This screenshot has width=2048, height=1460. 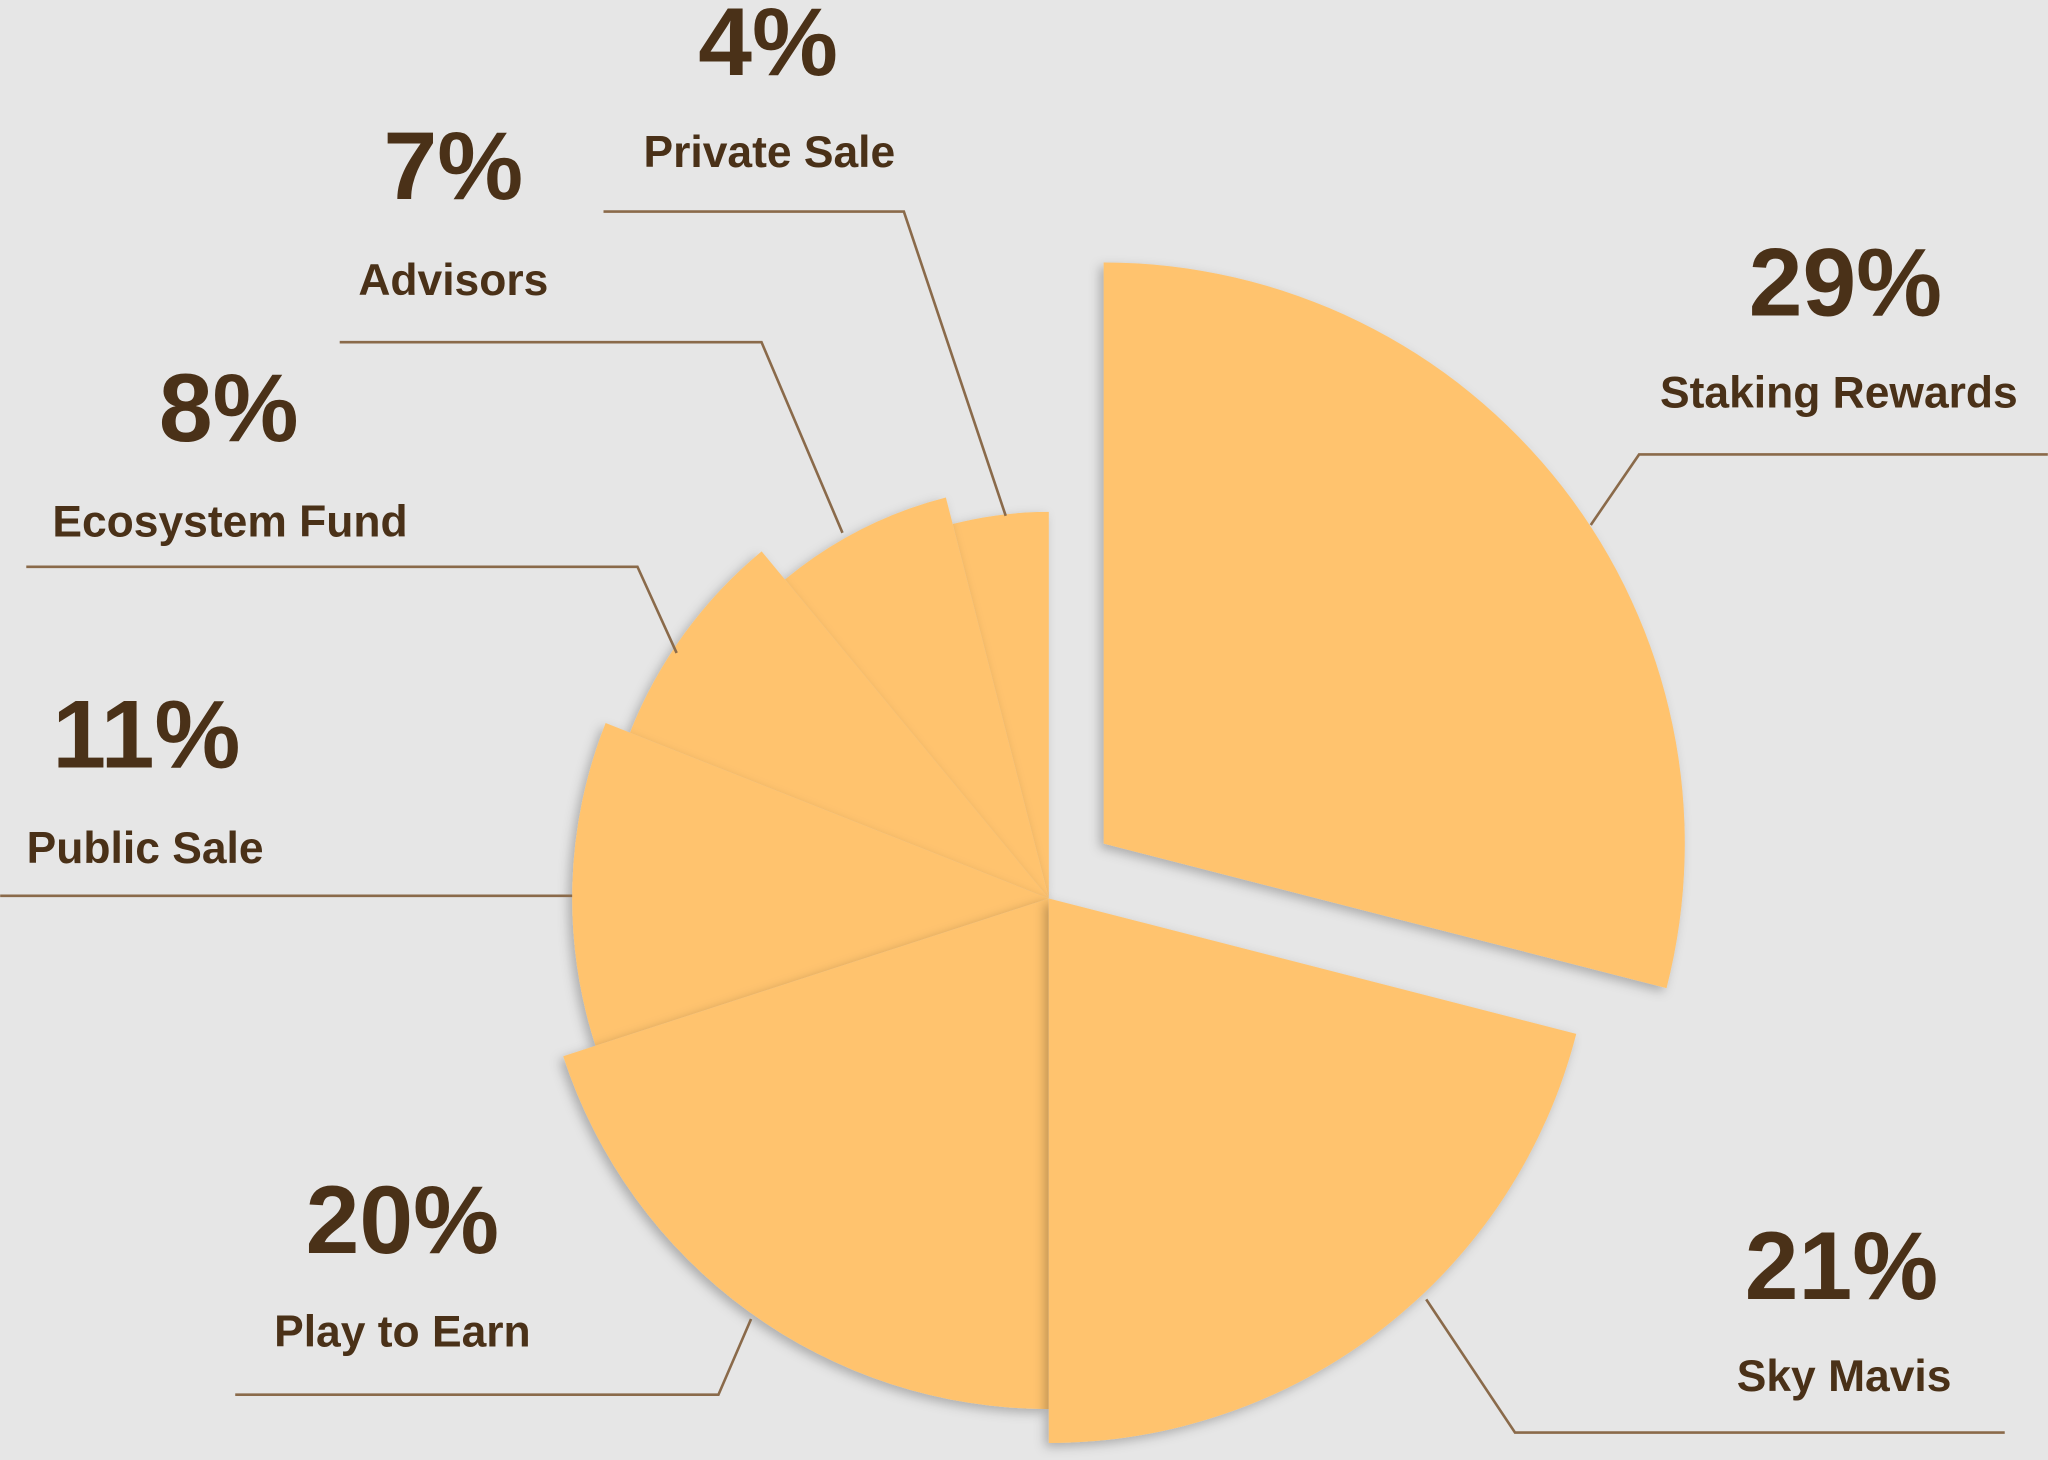 What do you see at coordinates (1841, 1266) in the screenshot?
I see `value-label: 21%` at bounding box center [1841, 1266].